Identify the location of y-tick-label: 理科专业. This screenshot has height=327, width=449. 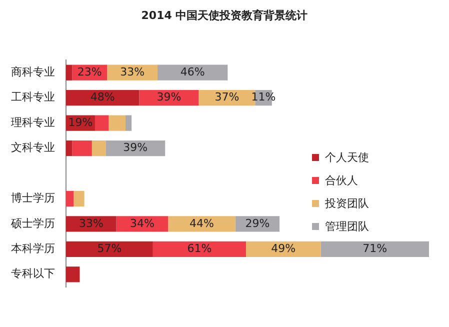
(33, 122).